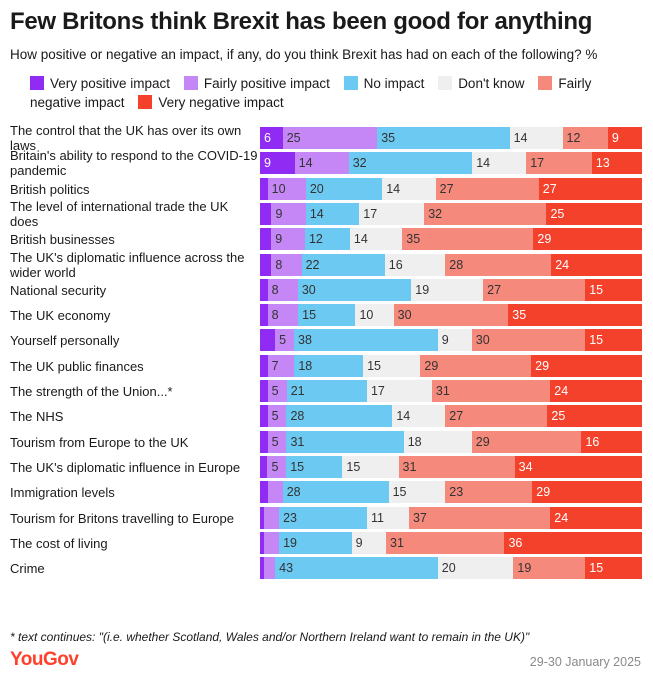 This screenshot has width=653, height=680. I want to click on stacked-bar: 9 14 17 32 25, so click(451, 214).